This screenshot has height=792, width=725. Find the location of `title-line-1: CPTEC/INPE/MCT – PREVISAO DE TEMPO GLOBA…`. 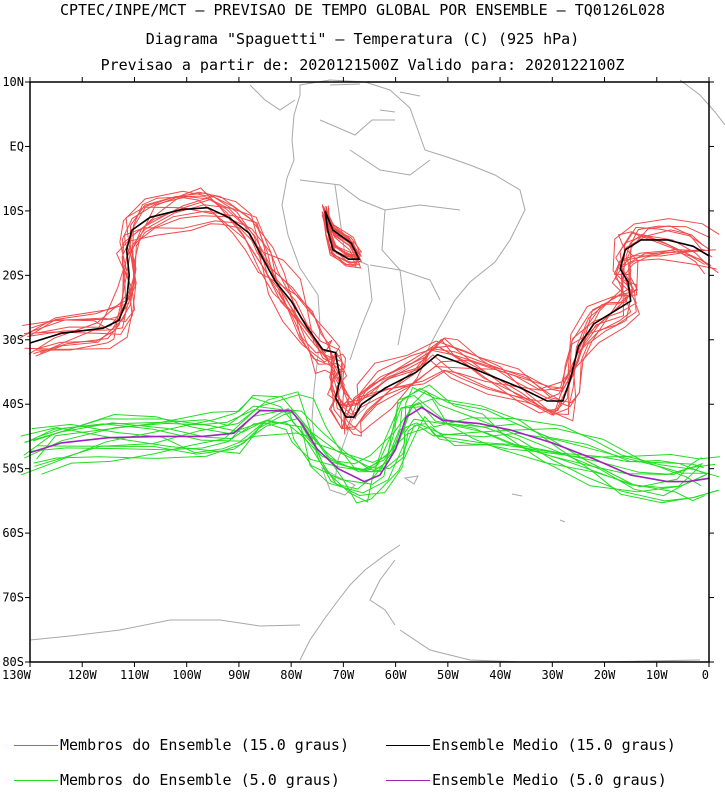

title-line-1: CPTEC/INPE/MCT – PREVISAO DE TEMPO GLOBA… is located at coordinates (362, 10).